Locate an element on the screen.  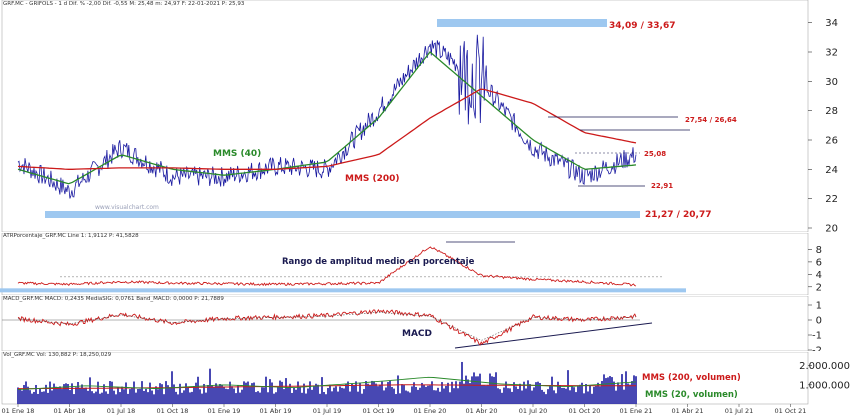
x-tick-label: 01 Ene 20 is located at coordinates (430, 411).